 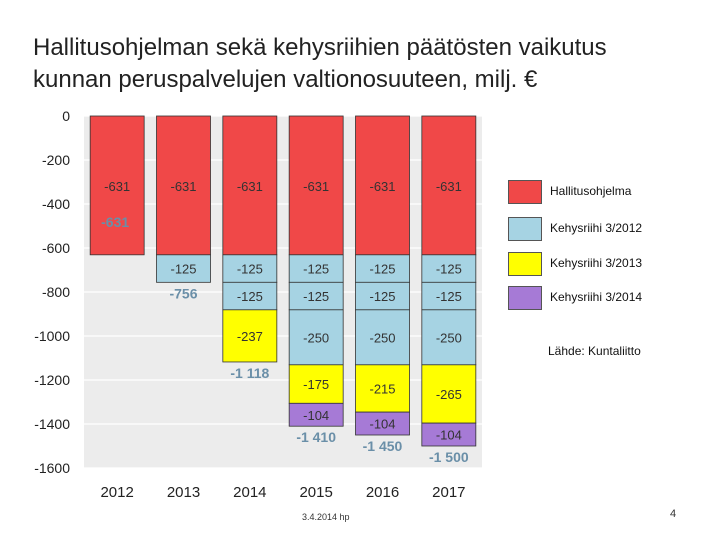 I want to click on y-tick-label: -600, so click(x=56, y=248).